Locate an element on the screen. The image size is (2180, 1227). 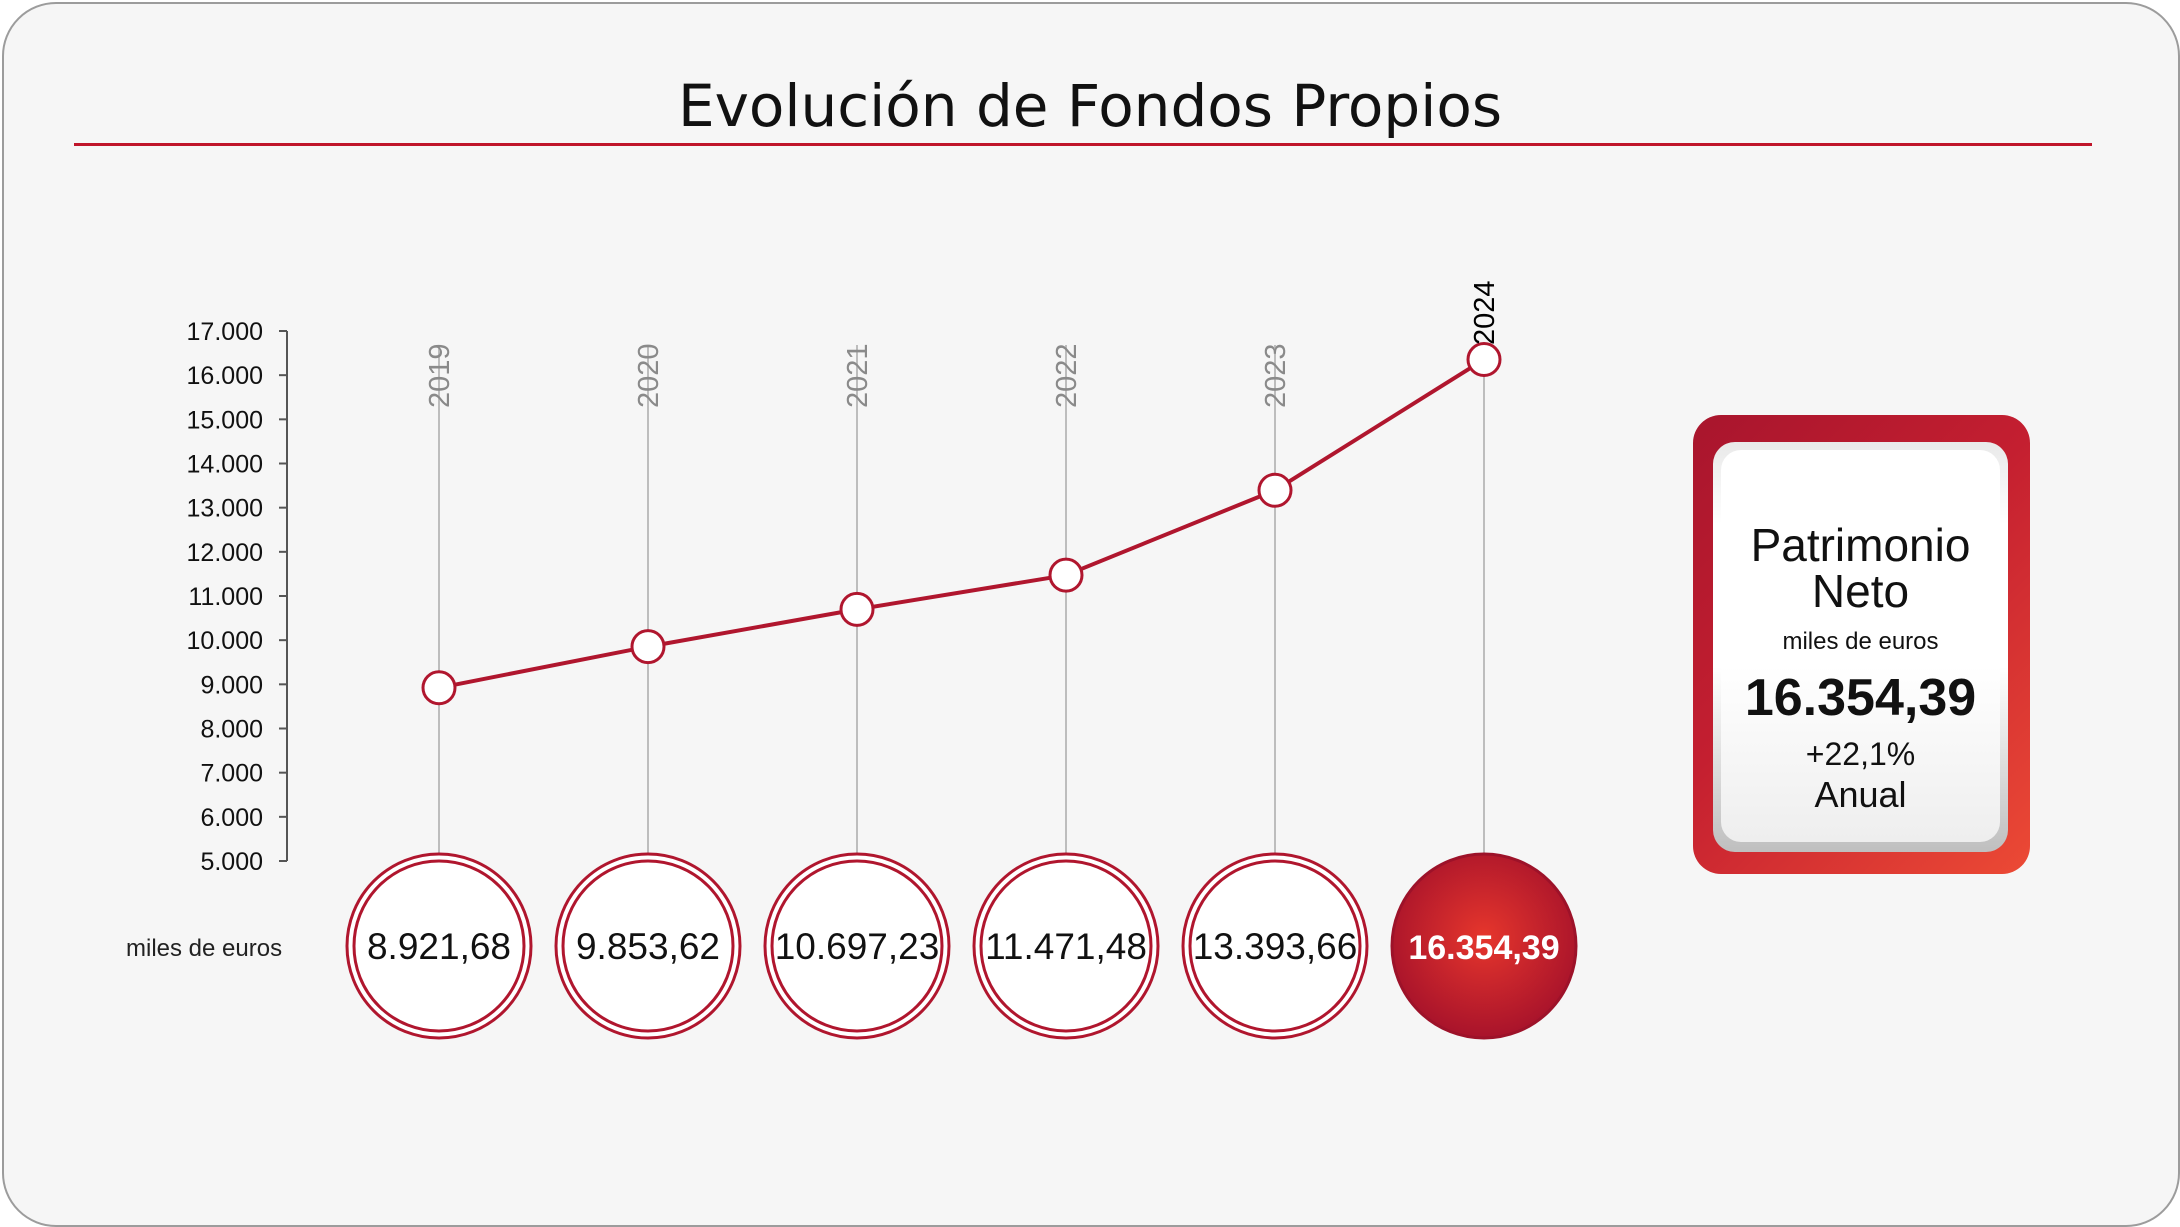
summary-title: Patrimonio Neto is located at coordinates (1860, 568).